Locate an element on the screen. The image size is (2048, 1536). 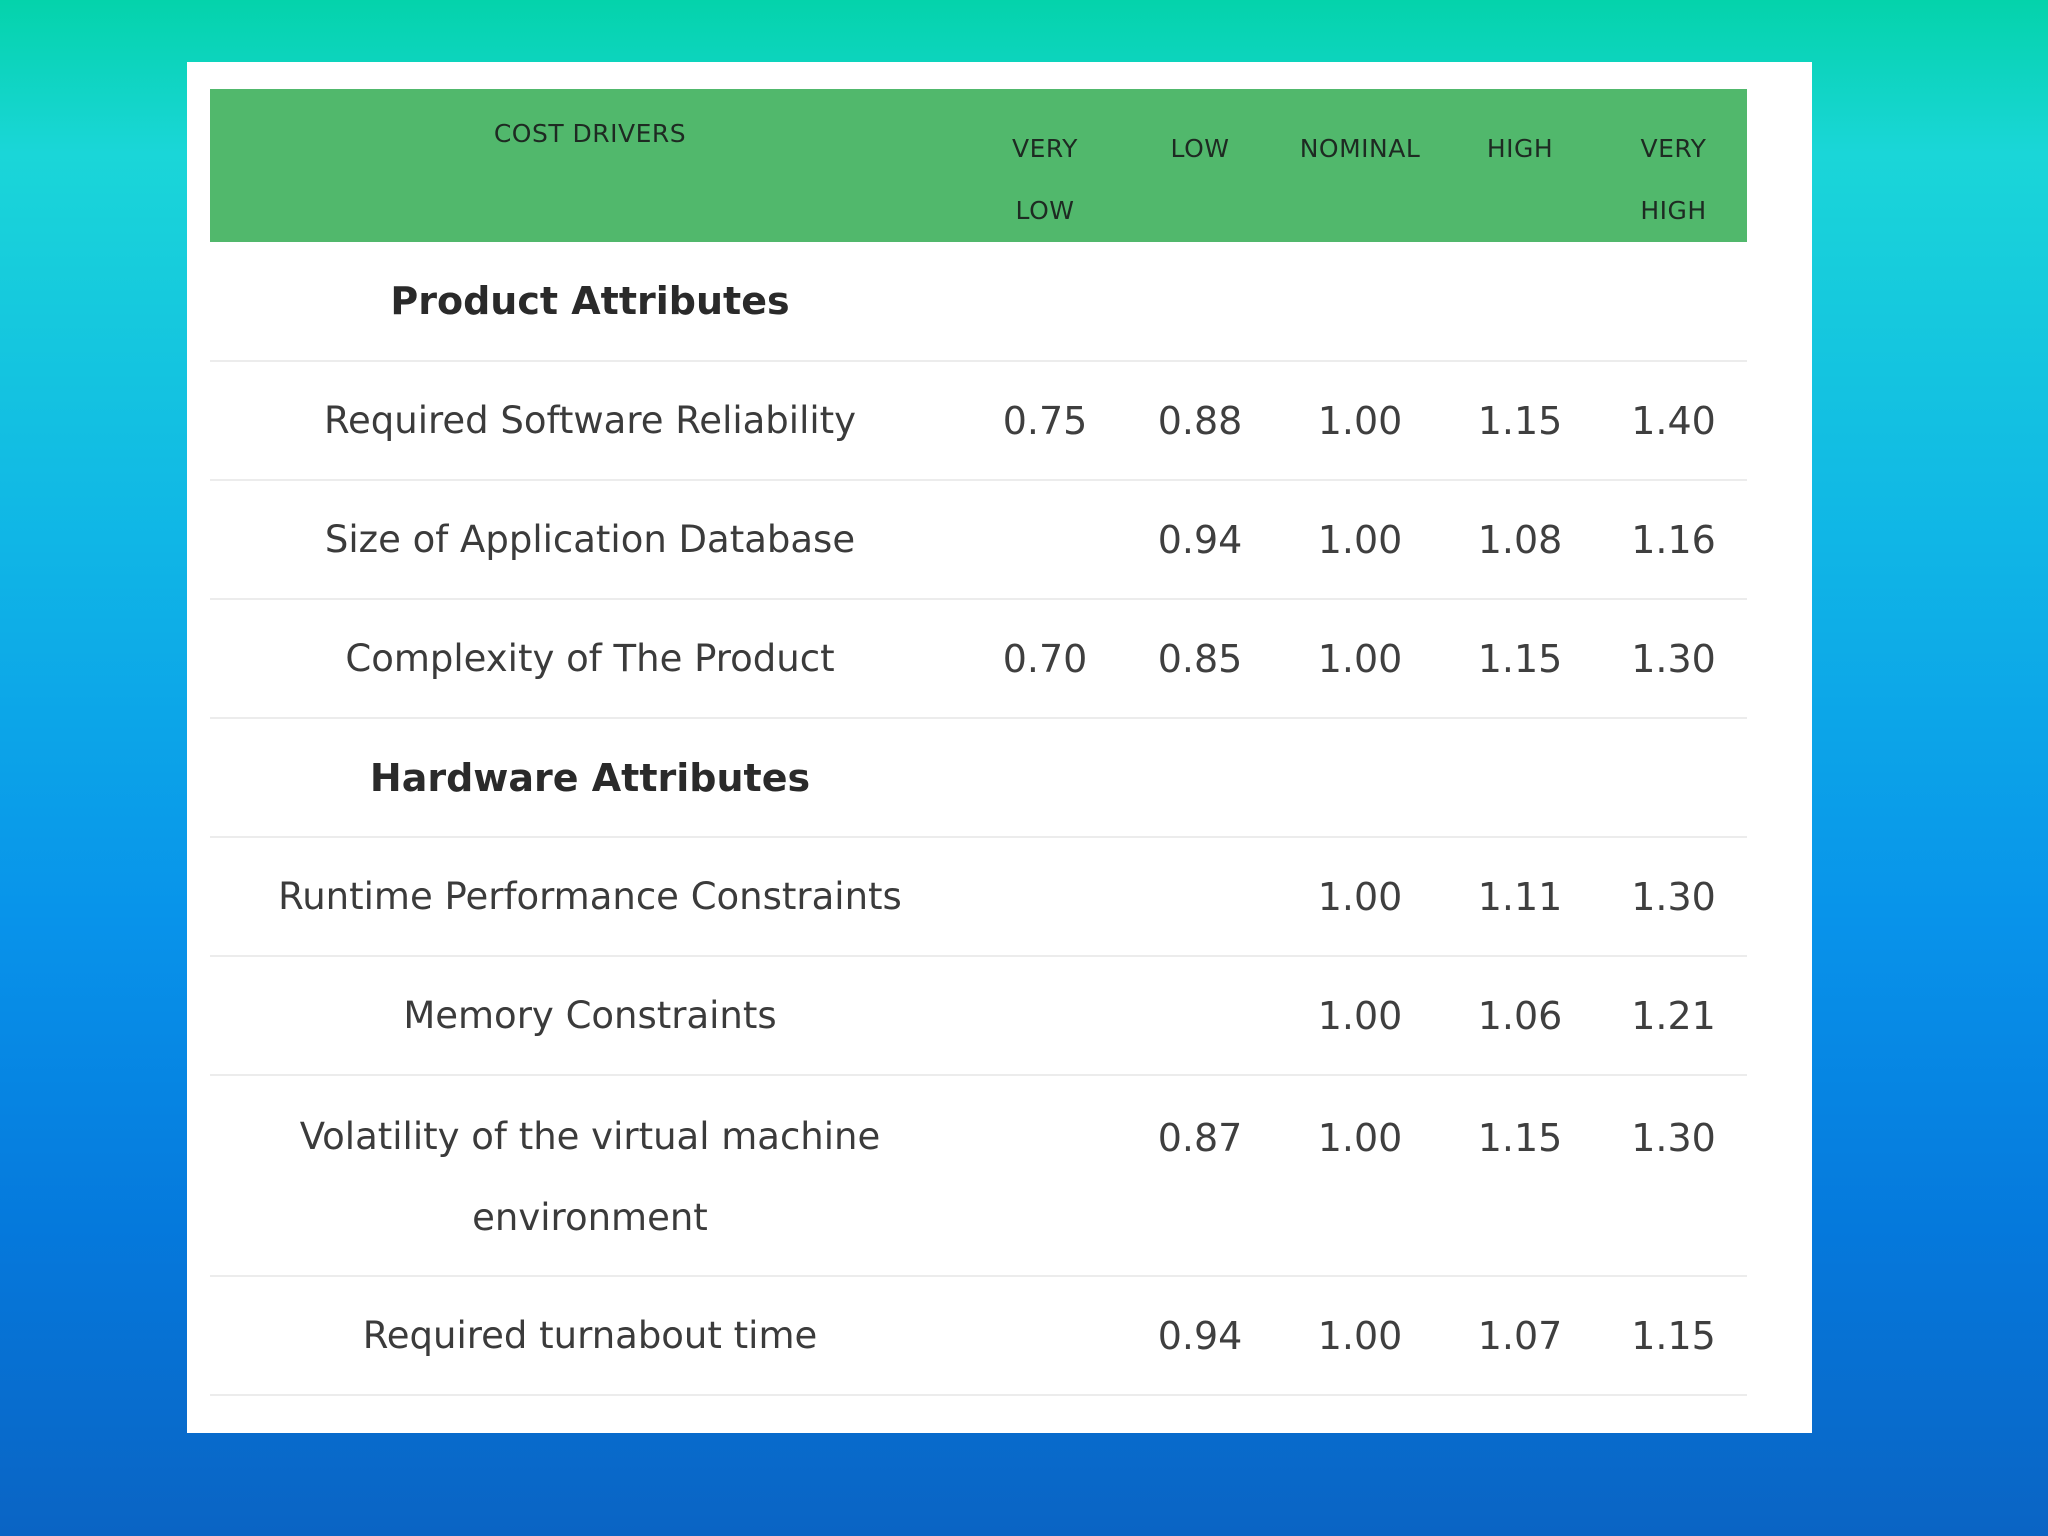
cell-very-high: 1.16 is located at coordinates (1673, 540).